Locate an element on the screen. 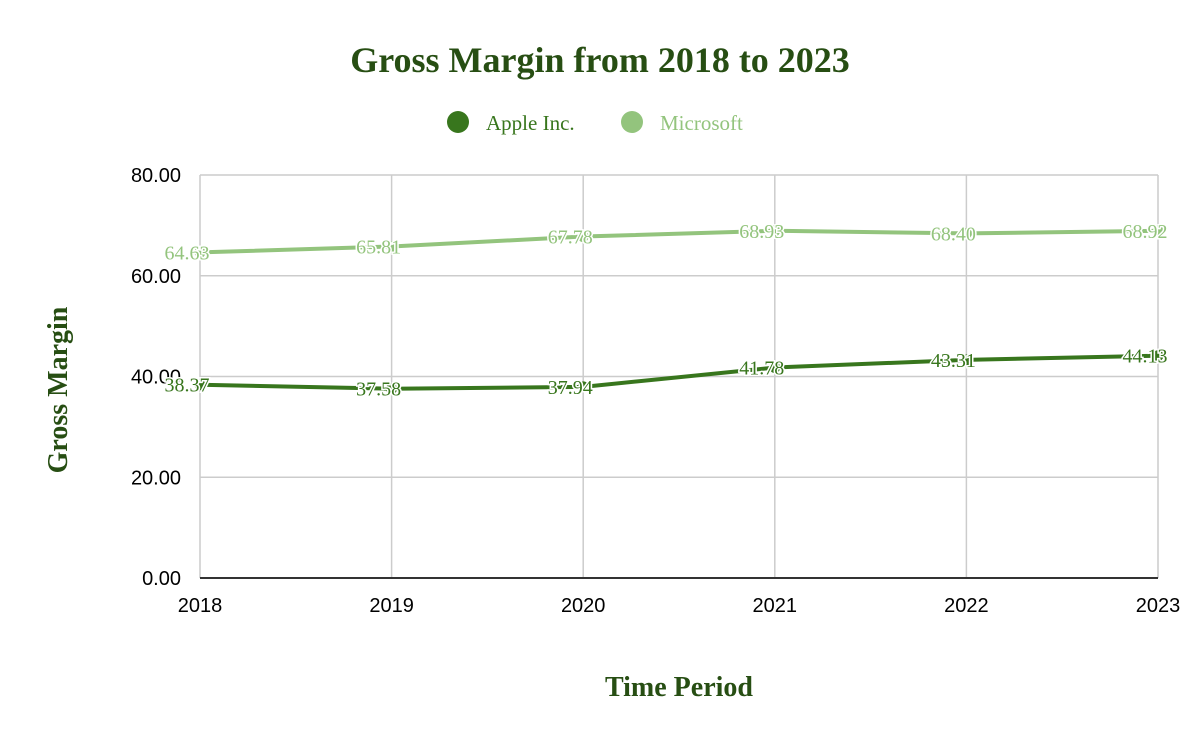 This screenshot has height=742, width=1200. y-tick-label: 80.00 is located at coordinates (156, 176).